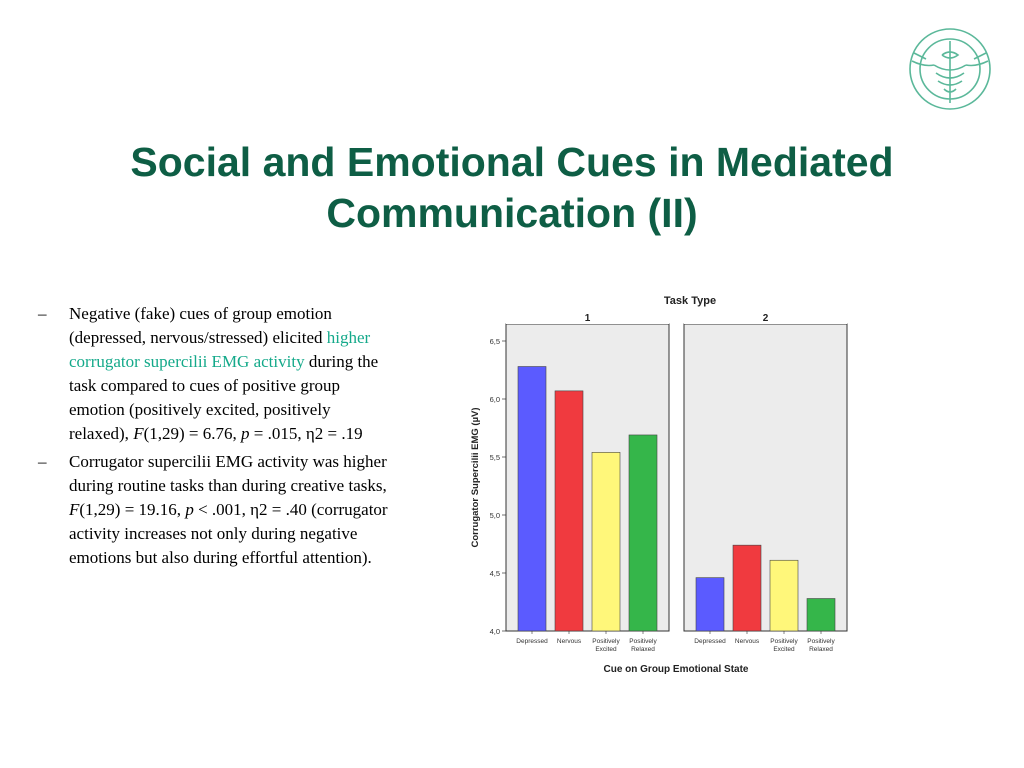  I want to click on university-seal-icon, so click(950, 69).